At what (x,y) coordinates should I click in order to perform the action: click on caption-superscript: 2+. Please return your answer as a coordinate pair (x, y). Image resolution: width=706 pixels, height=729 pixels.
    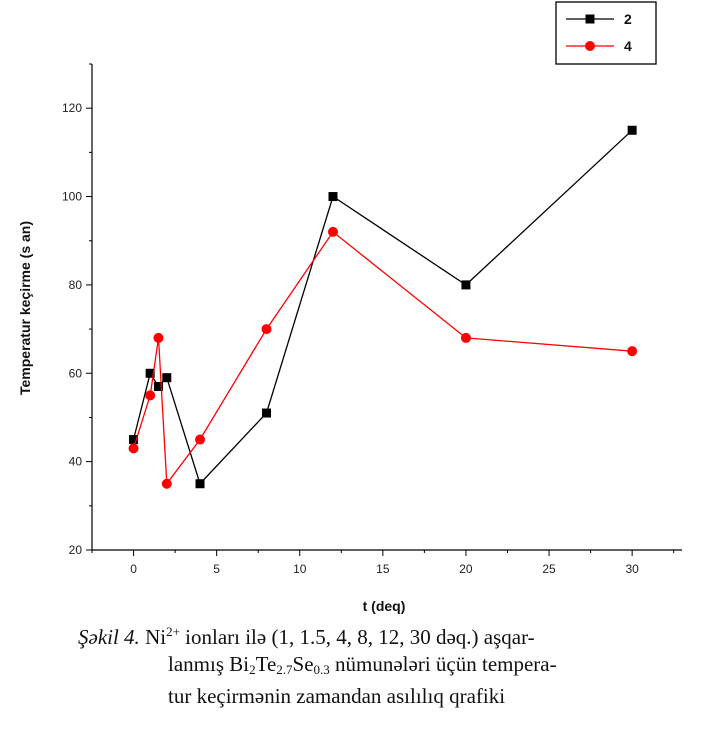
    Looking at the image, I should click on (173, 631).